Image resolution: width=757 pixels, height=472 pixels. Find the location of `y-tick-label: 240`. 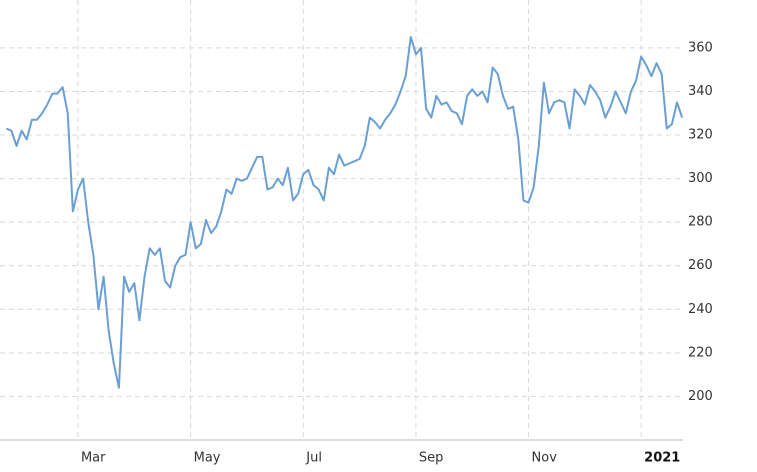

y-tick-label: 240 is located at coordinates (700, 309).